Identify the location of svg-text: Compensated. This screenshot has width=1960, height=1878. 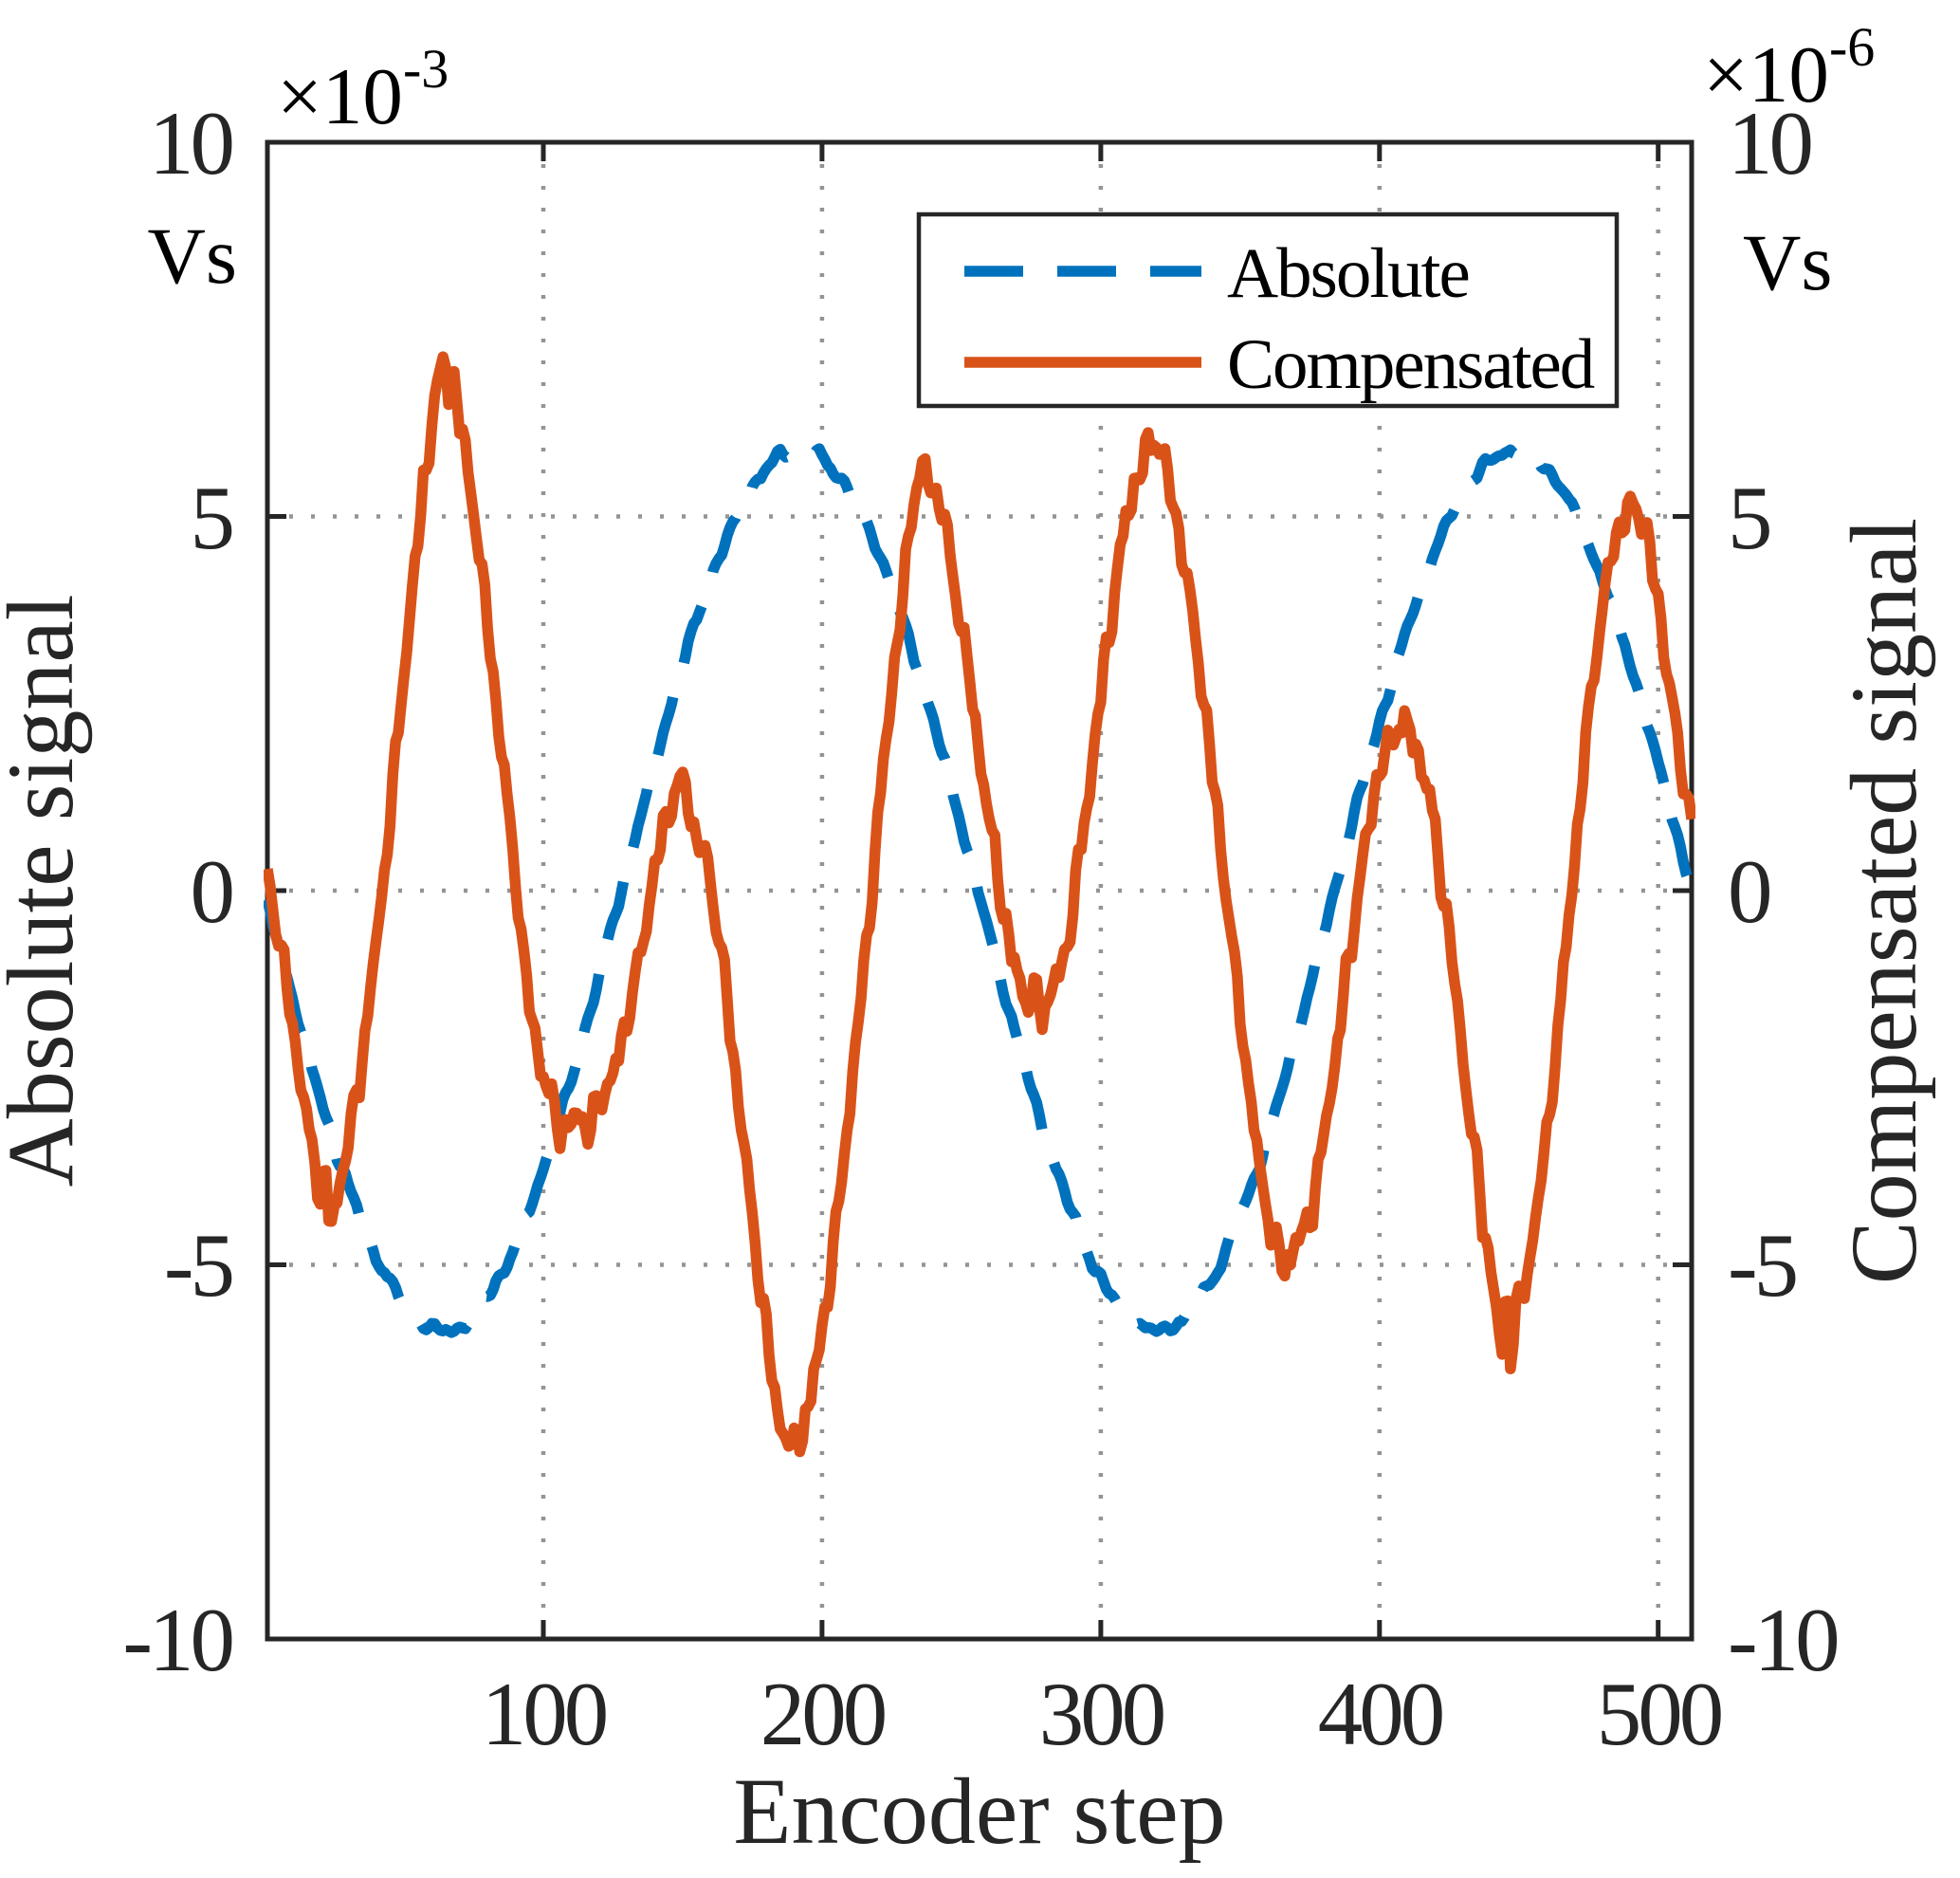
(1411, 364).